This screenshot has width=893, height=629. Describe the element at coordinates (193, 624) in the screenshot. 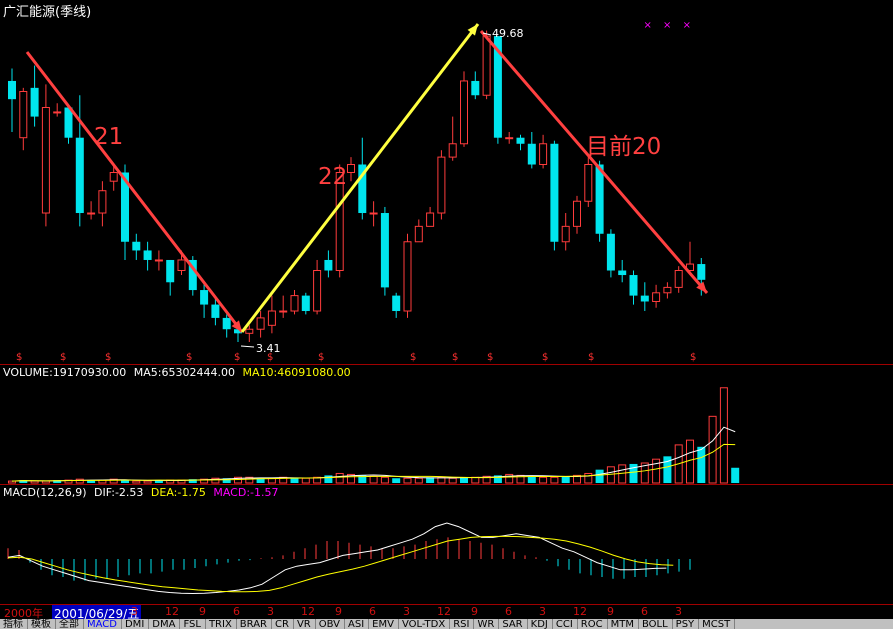

I see `tab-fsl: FSL` at that location.